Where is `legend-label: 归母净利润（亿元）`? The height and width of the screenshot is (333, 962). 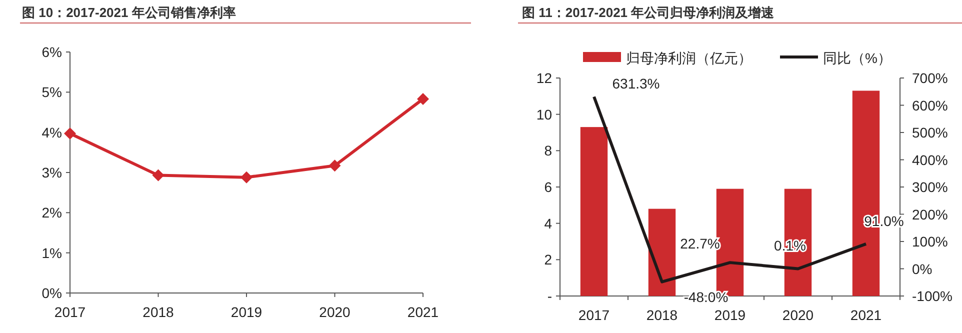 legend-label: 归母净利润（亿元） is located at coordinates (689, 58).